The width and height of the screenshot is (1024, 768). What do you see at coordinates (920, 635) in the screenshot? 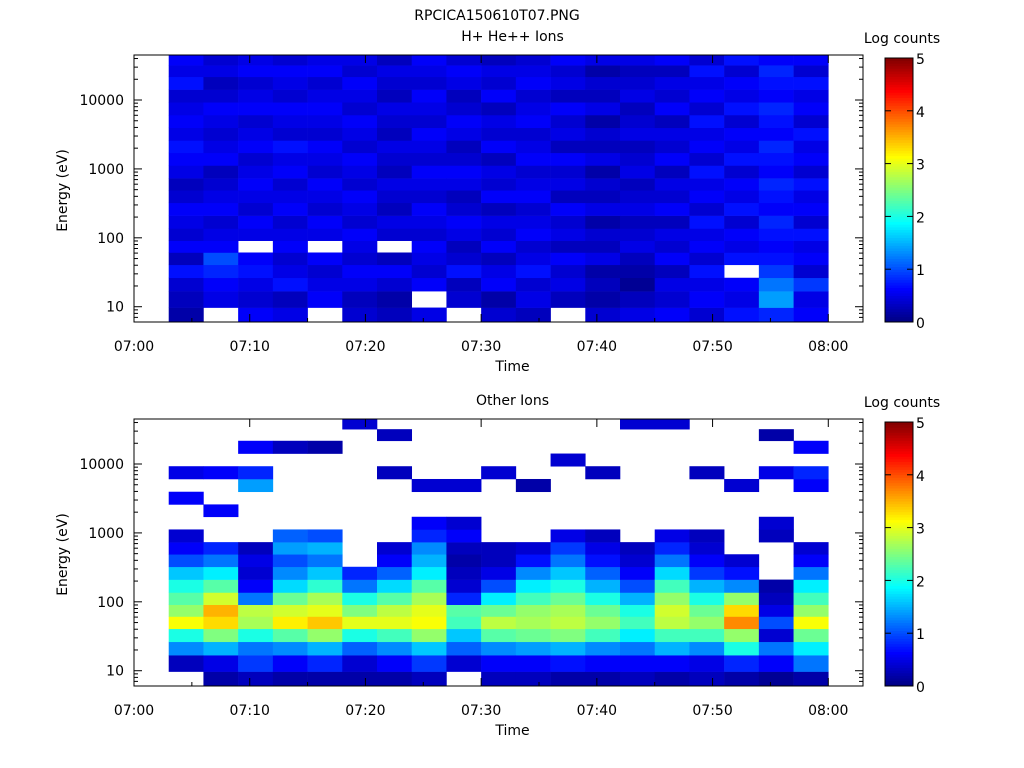
I see `colorbar-tick-label: 1` at bounding box center [920, 635].